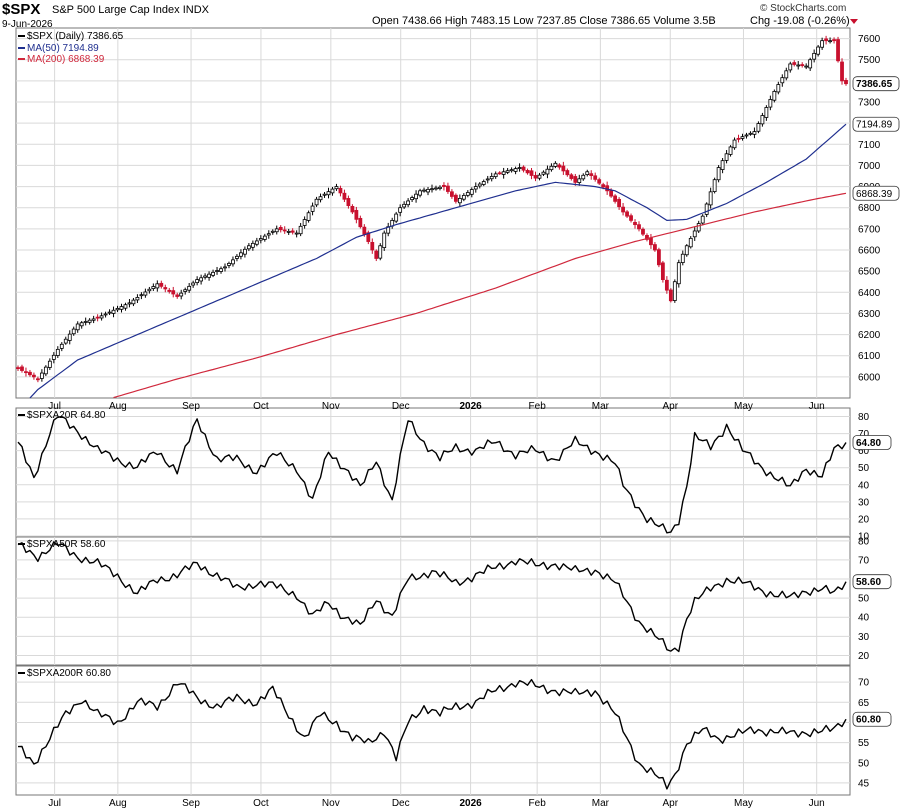  Describe the element at coordinates (864, 618) in the screenshot. I see `y-tick-label: 40` at that location.